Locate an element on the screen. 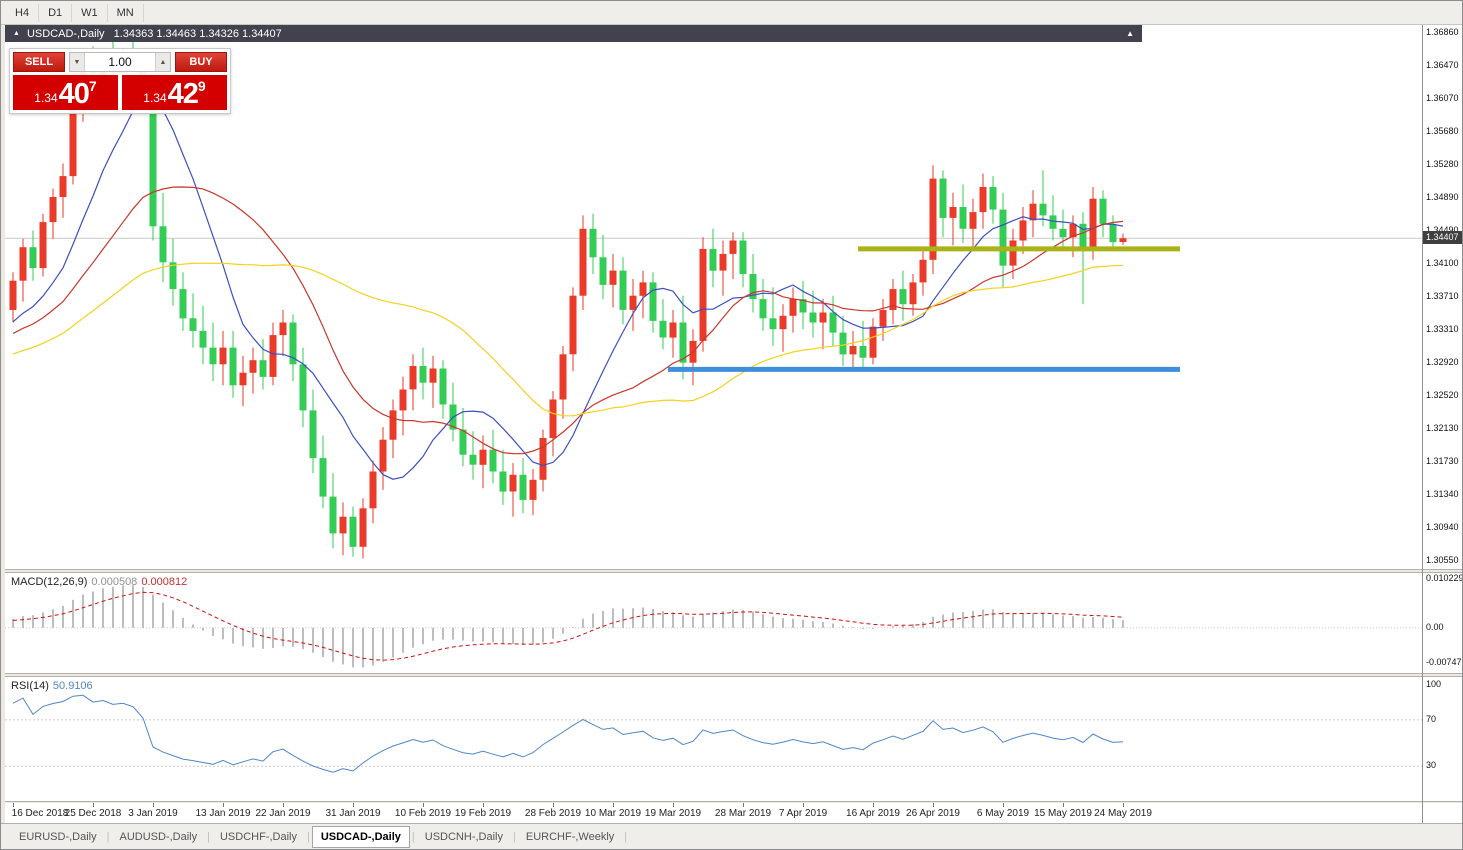  pane-splitter-macd is located at coordinates (713, 571).